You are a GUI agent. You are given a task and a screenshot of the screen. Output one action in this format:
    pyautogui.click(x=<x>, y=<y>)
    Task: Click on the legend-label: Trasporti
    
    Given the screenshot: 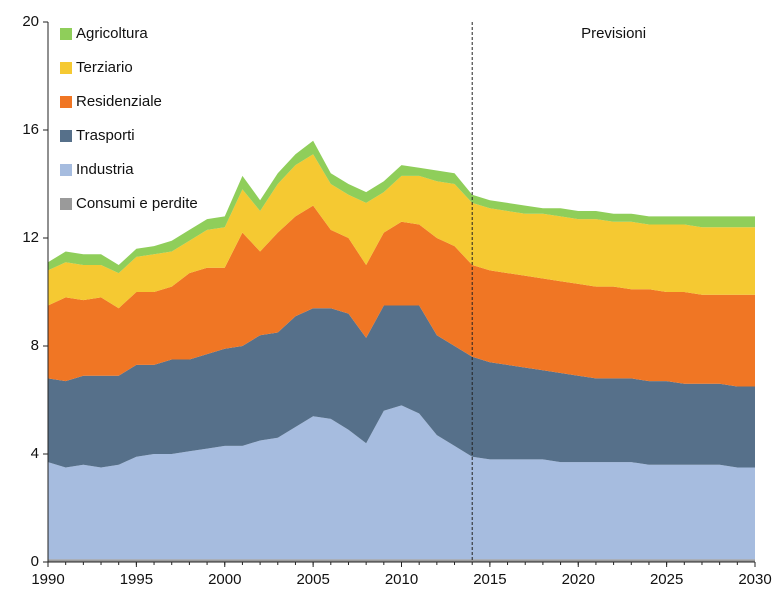 What is the action you would take?
    pyautogui.click(x=105, y=135)
    